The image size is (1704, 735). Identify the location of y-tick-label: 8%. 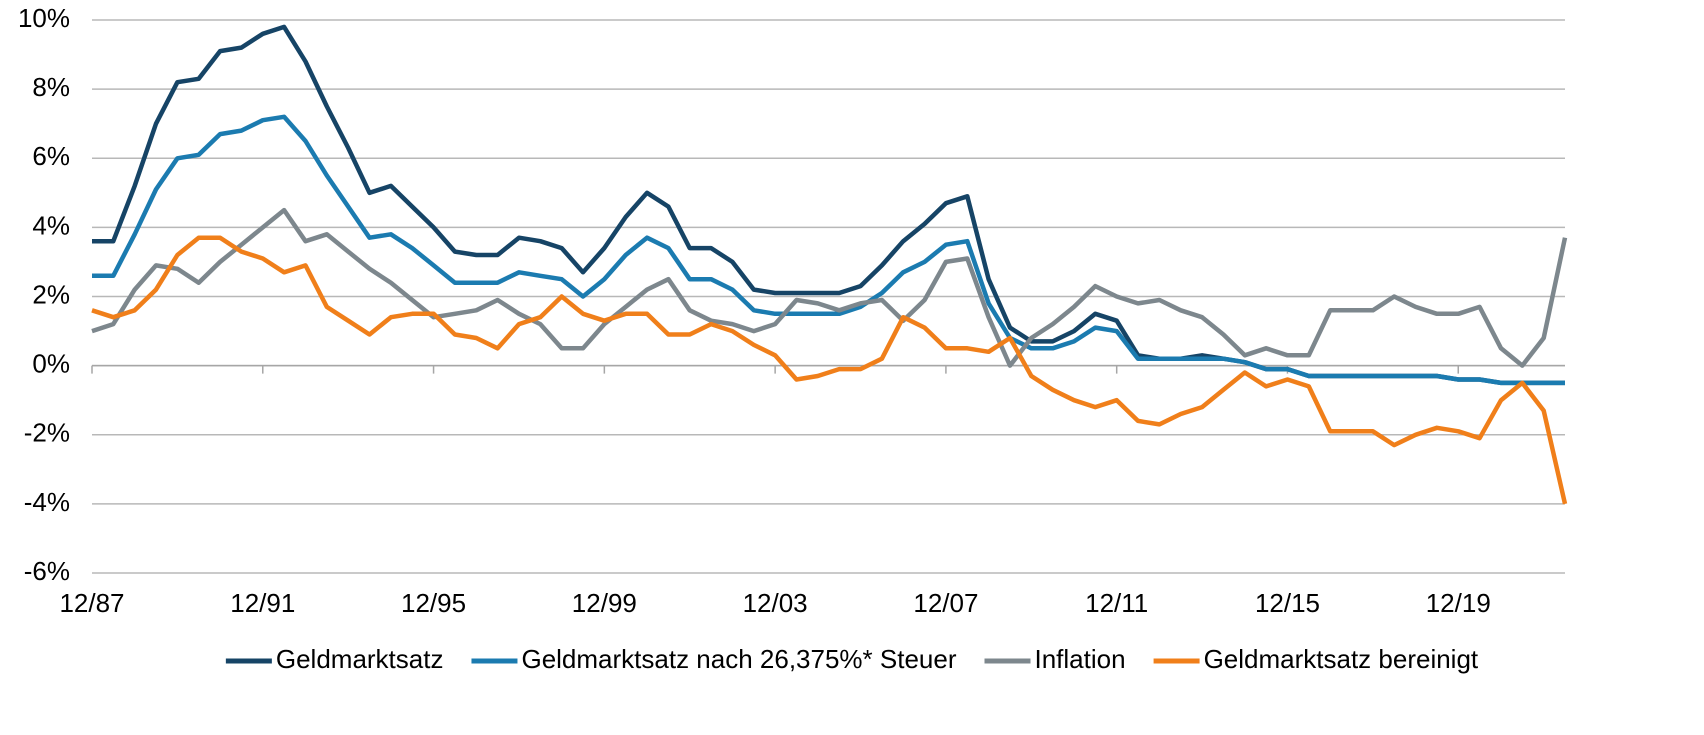
(51, 87).